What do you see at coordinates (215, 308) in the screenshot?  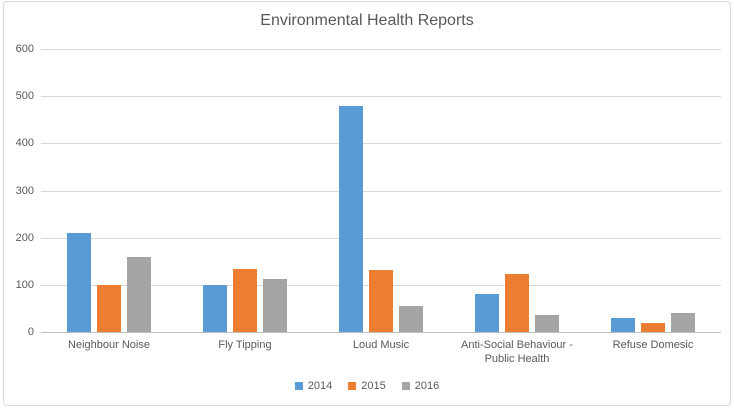 I see `bar-2014-fly-tipping` at bounding box center [215, 308].